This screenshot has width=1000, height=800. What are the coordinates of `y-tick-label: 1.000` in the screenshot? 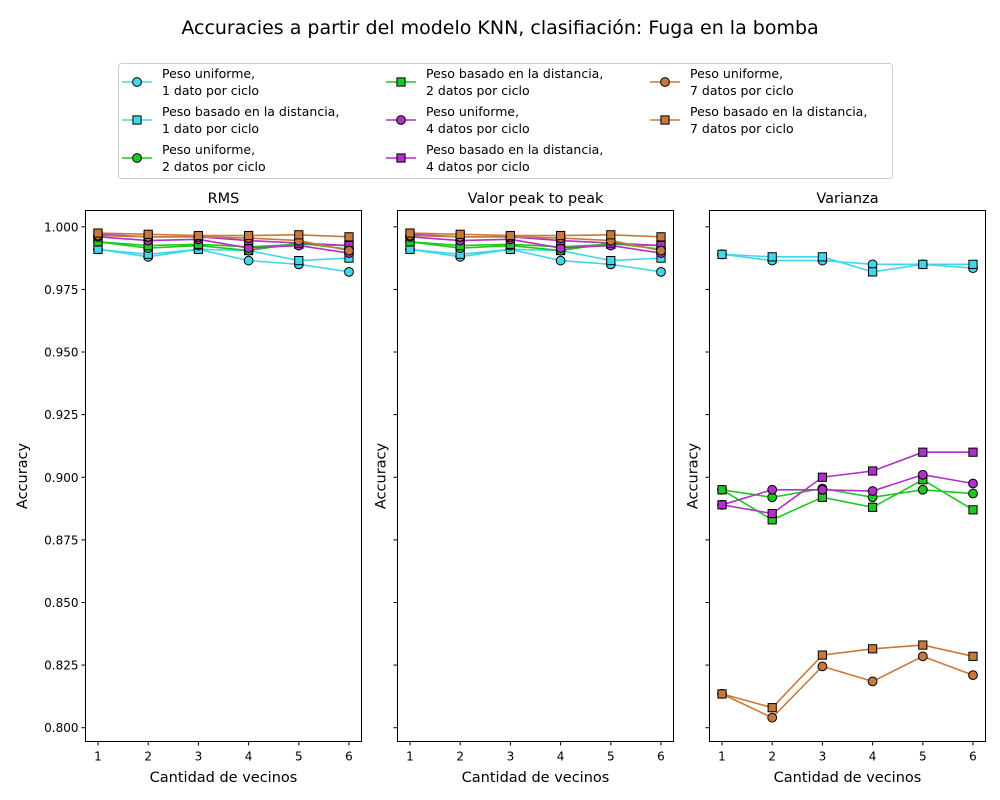 It's located at (61, 227).